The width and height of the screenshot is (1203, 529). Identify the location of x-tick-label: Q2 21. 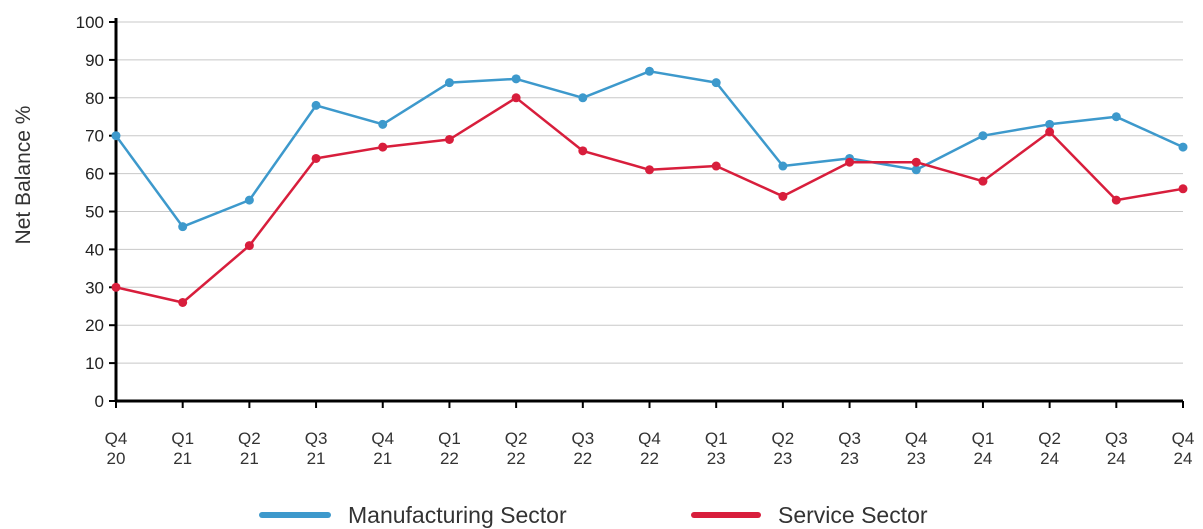
(249, 448).